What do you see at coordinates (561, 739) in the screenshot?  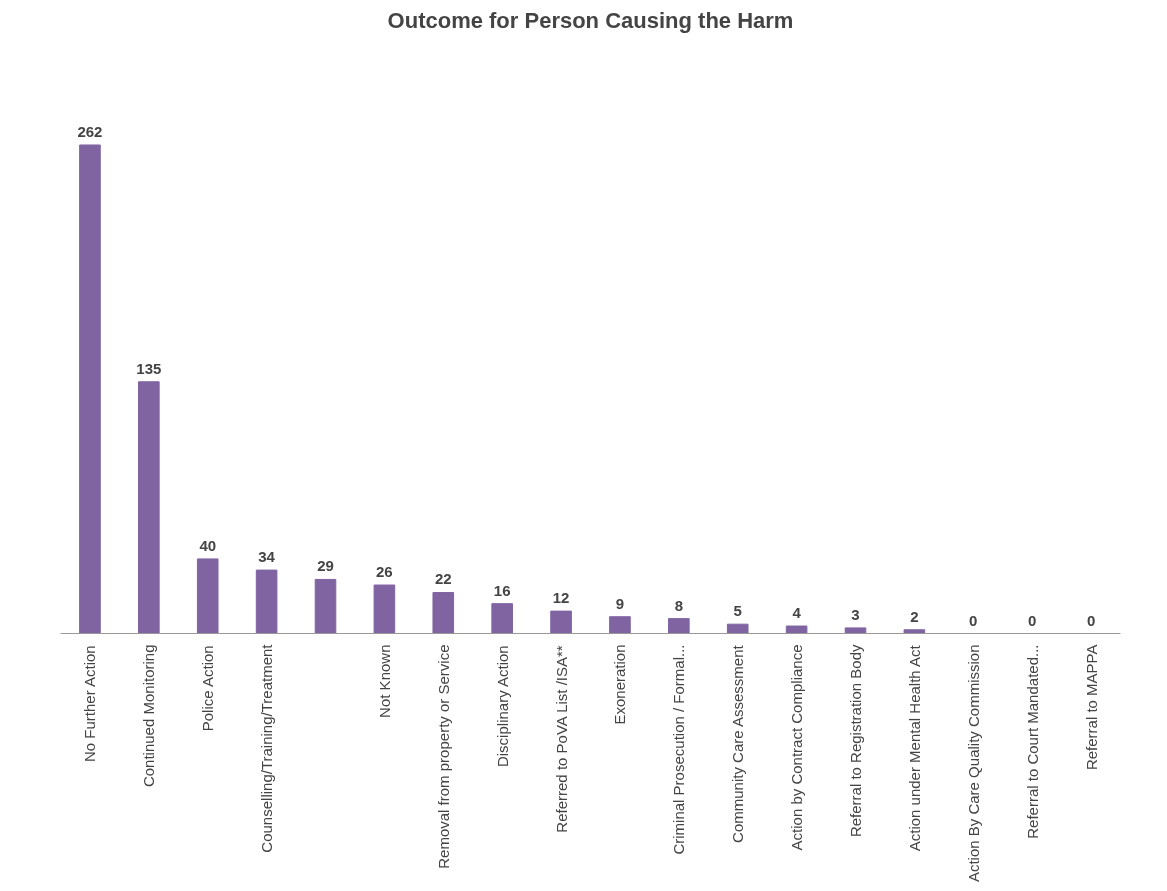 I see `x-tick-label: Referred to PoVA List /ISA**` at bounding box center [561, 739].